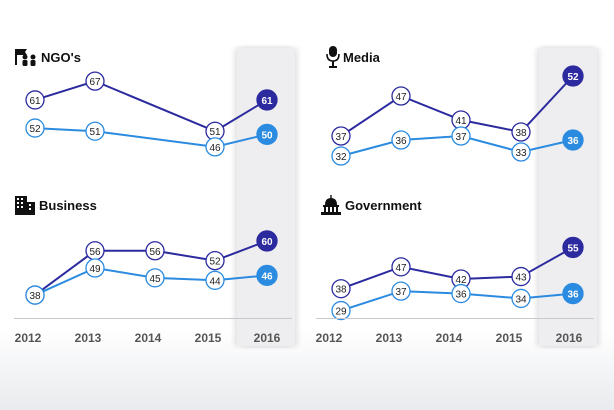  Describe the element at coordinates (333, 57) in the screenshot. I see `microphone-icon` at that location.